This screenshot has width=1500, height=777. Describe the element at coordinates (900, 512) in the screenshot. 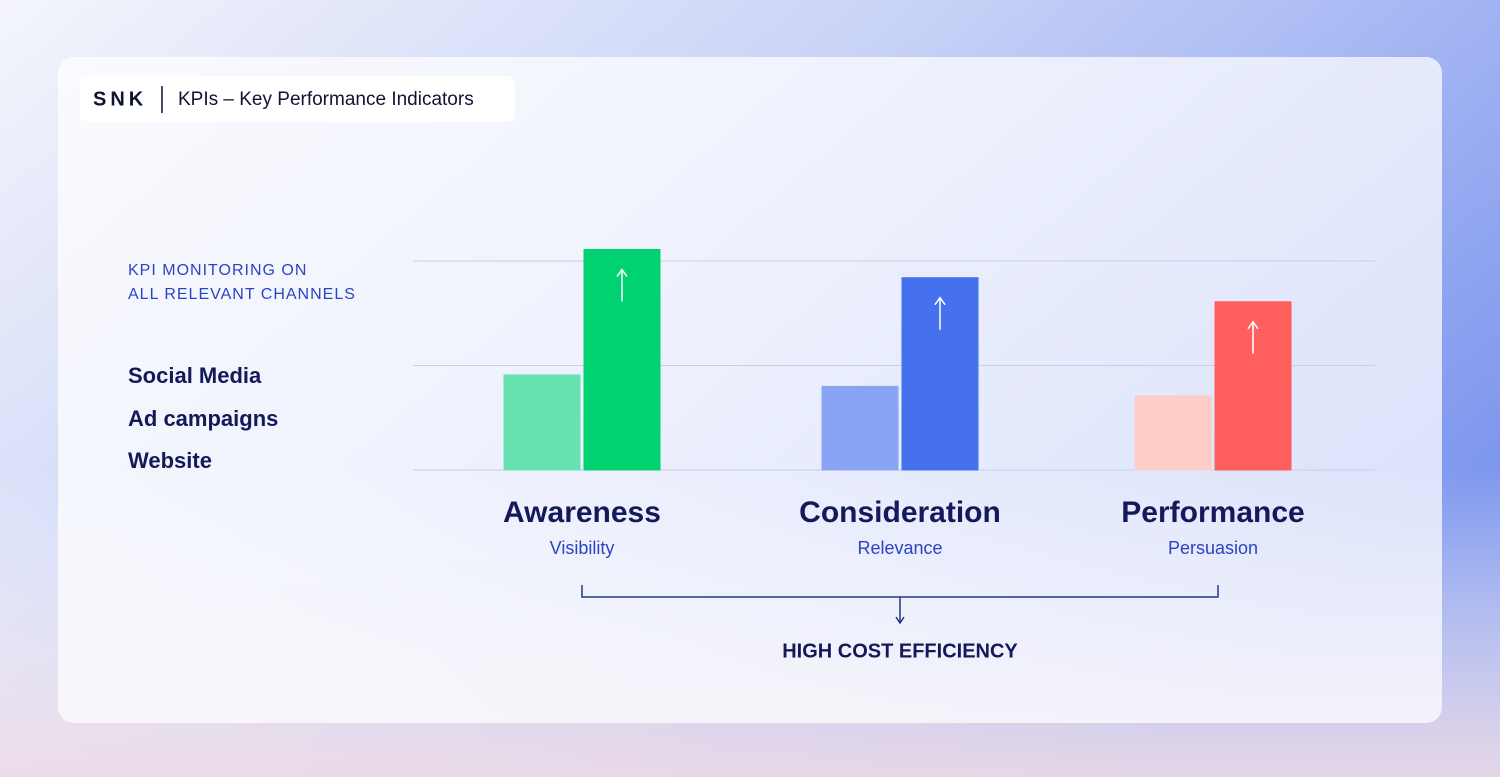

I see `category-label: Consideration` at that location.